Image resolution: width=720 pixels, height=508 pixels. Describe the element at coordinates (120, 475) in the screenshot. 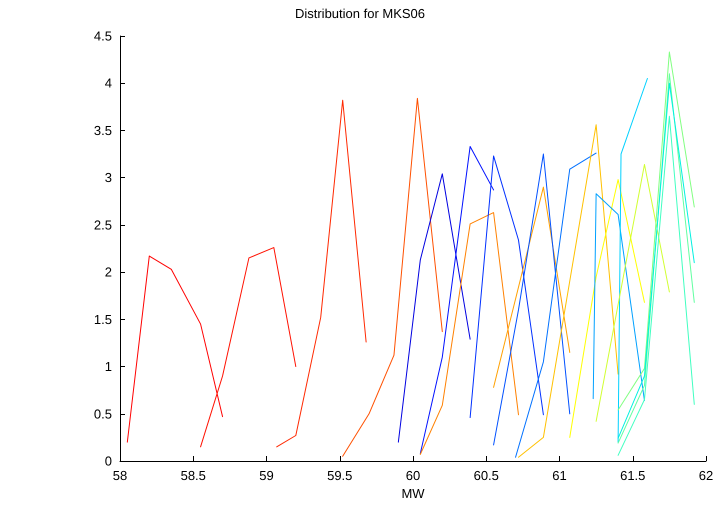

I see `x-tick-label: 58` at that location.